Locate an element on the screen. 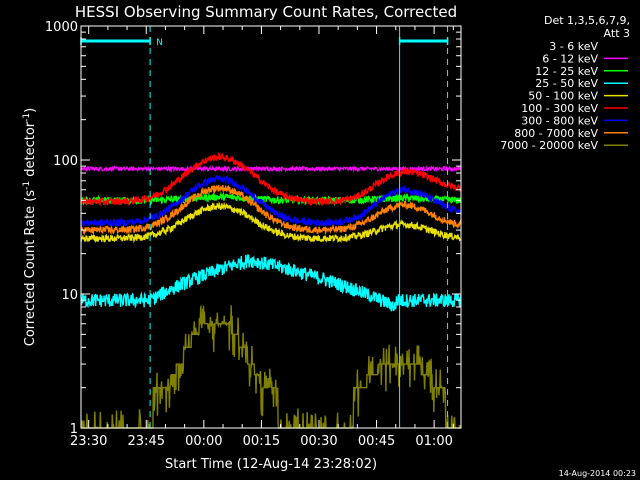 The width and height of the screenshot is (640, 480). x-tick-label-4: 00:30 is located at coordinates (318, 441).